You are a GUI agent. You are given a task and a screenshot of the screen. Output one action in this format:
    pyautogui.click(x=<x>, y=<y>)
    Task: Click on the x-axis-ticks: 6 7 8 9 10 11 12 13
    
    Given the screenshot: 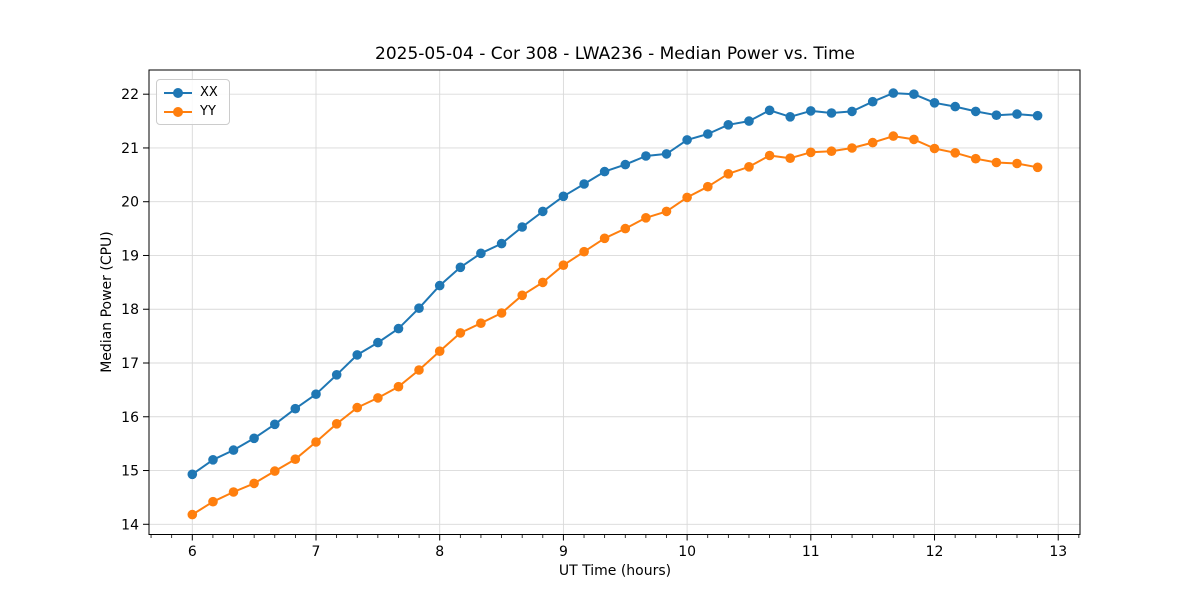 What is the action you would take?
    pyautogui.click(x=627, y=547)
    